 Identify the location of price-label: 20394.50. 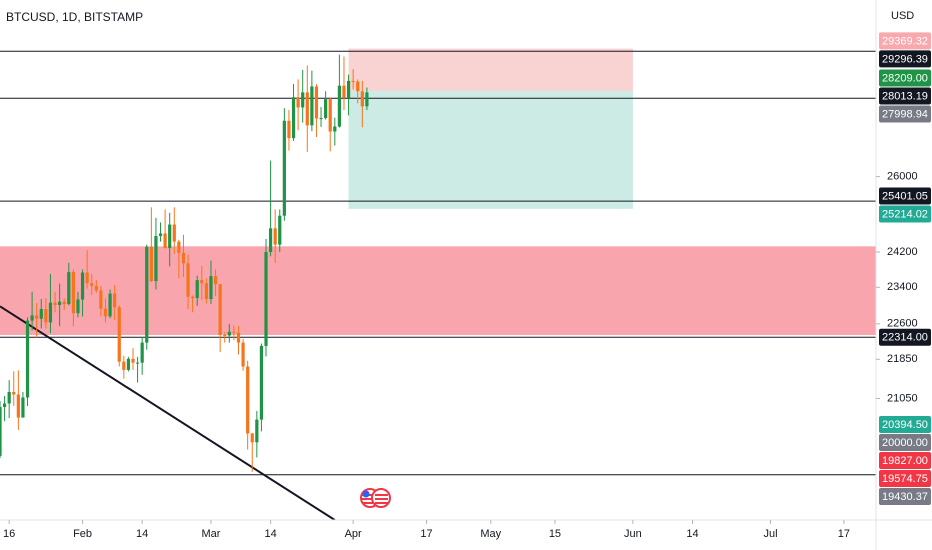
(905, 425).